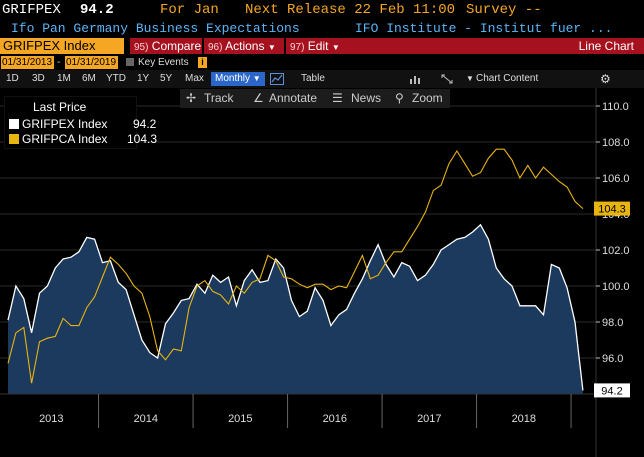  I want to click on zoom-button: Zoom, so click(427, 98).